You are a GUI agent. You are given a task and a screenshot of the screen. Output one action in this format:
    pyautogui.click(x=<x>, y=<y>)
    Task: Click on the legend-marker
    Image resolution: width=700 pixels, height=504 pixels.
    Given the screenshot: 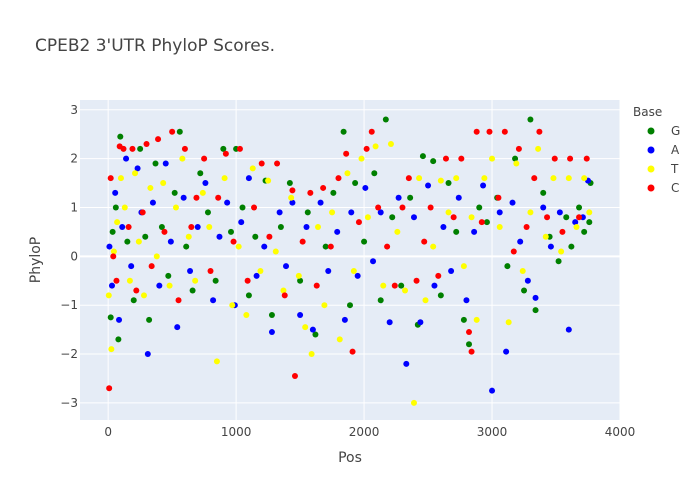 What is the action you would take?
    pyautogui.click(x=651, y=169)
    